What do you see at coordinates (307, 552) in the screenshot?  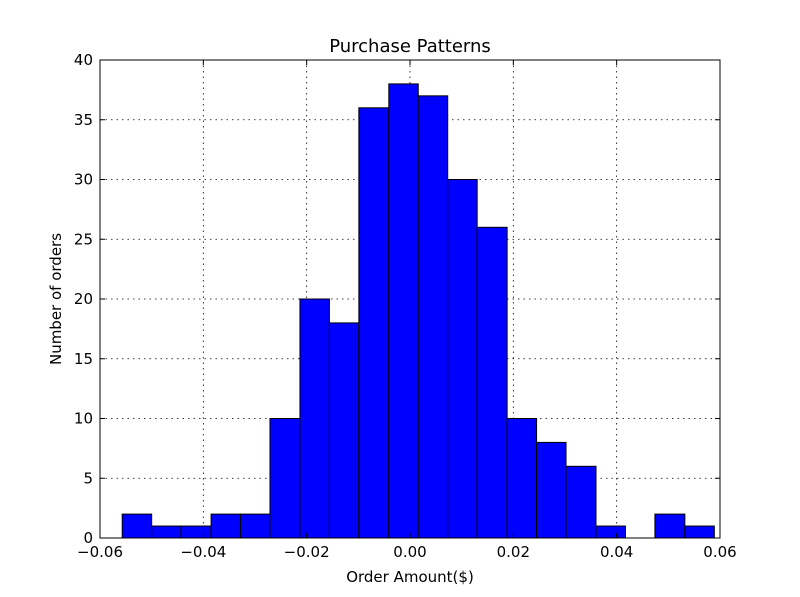 I see `x-tick-label: −0.02` at bounding box center [307, 552].